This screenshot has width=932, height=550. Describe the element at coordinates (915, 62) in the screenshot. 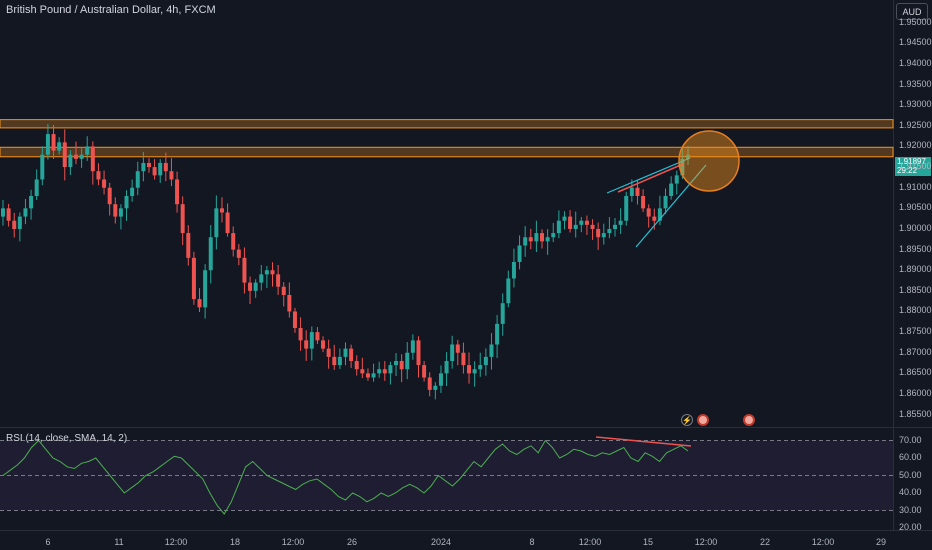

I see `price-axis-label: 1.94000` at that location.